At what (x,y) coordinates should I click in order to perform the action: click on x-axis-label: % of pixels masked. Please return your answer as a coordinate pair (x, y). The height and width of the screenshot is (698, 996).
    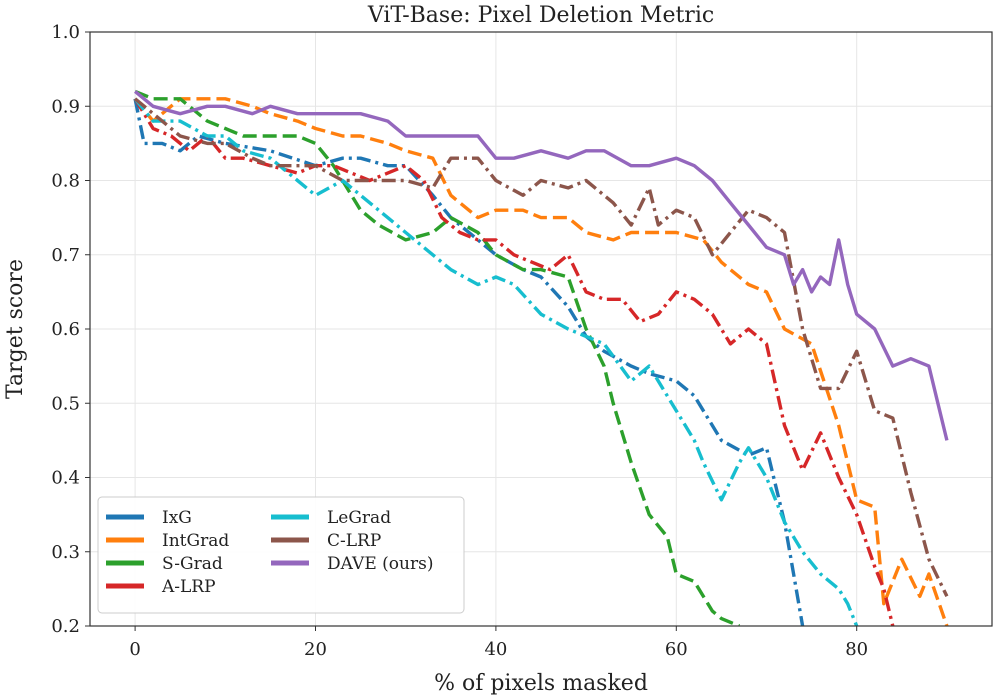
    Looking at the image, I should click on (541, 683).